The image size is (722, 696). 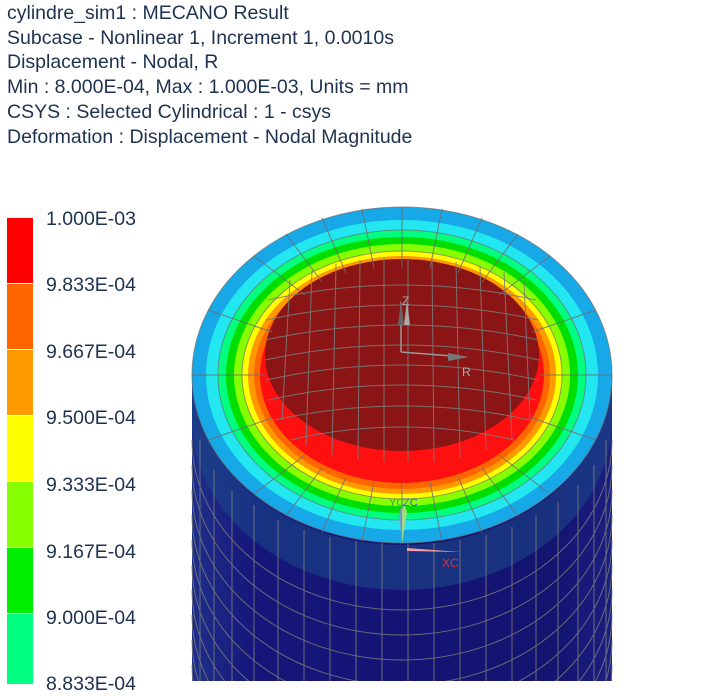 I want to click on cylindrical-csys-triad: Z R, so click(x=434, y=336).